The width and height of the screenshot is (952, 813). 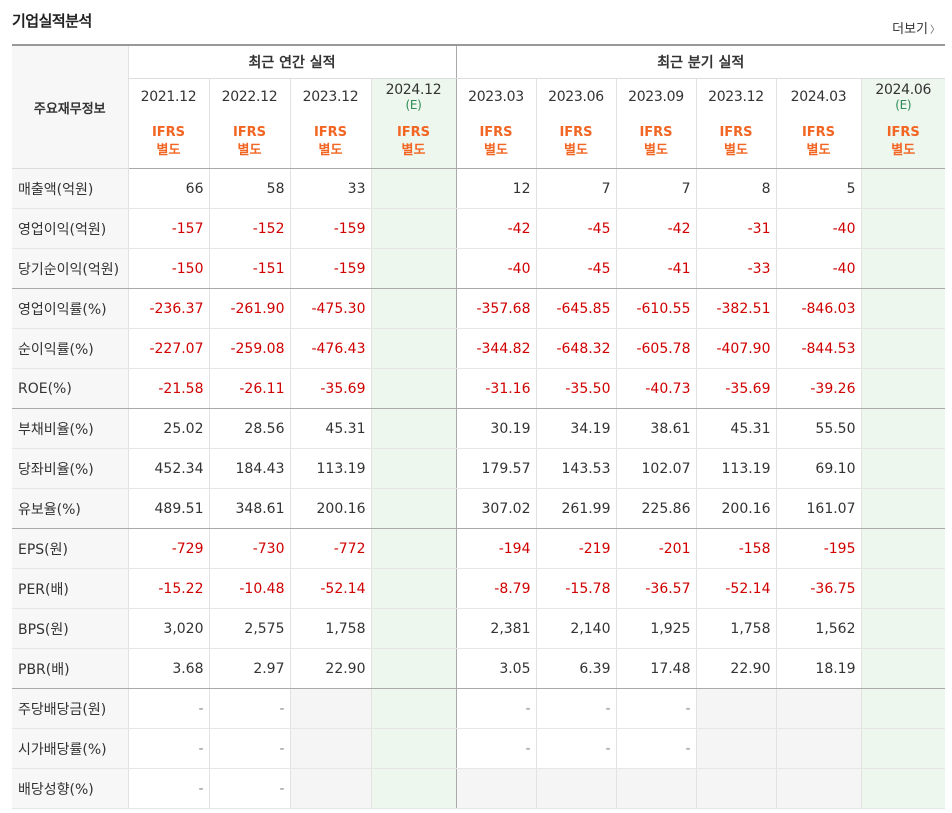 What do you see at coordinates (168, 388) in the screenshot?
I see `table-cell: -21.58` at bounding box center [168, 388].